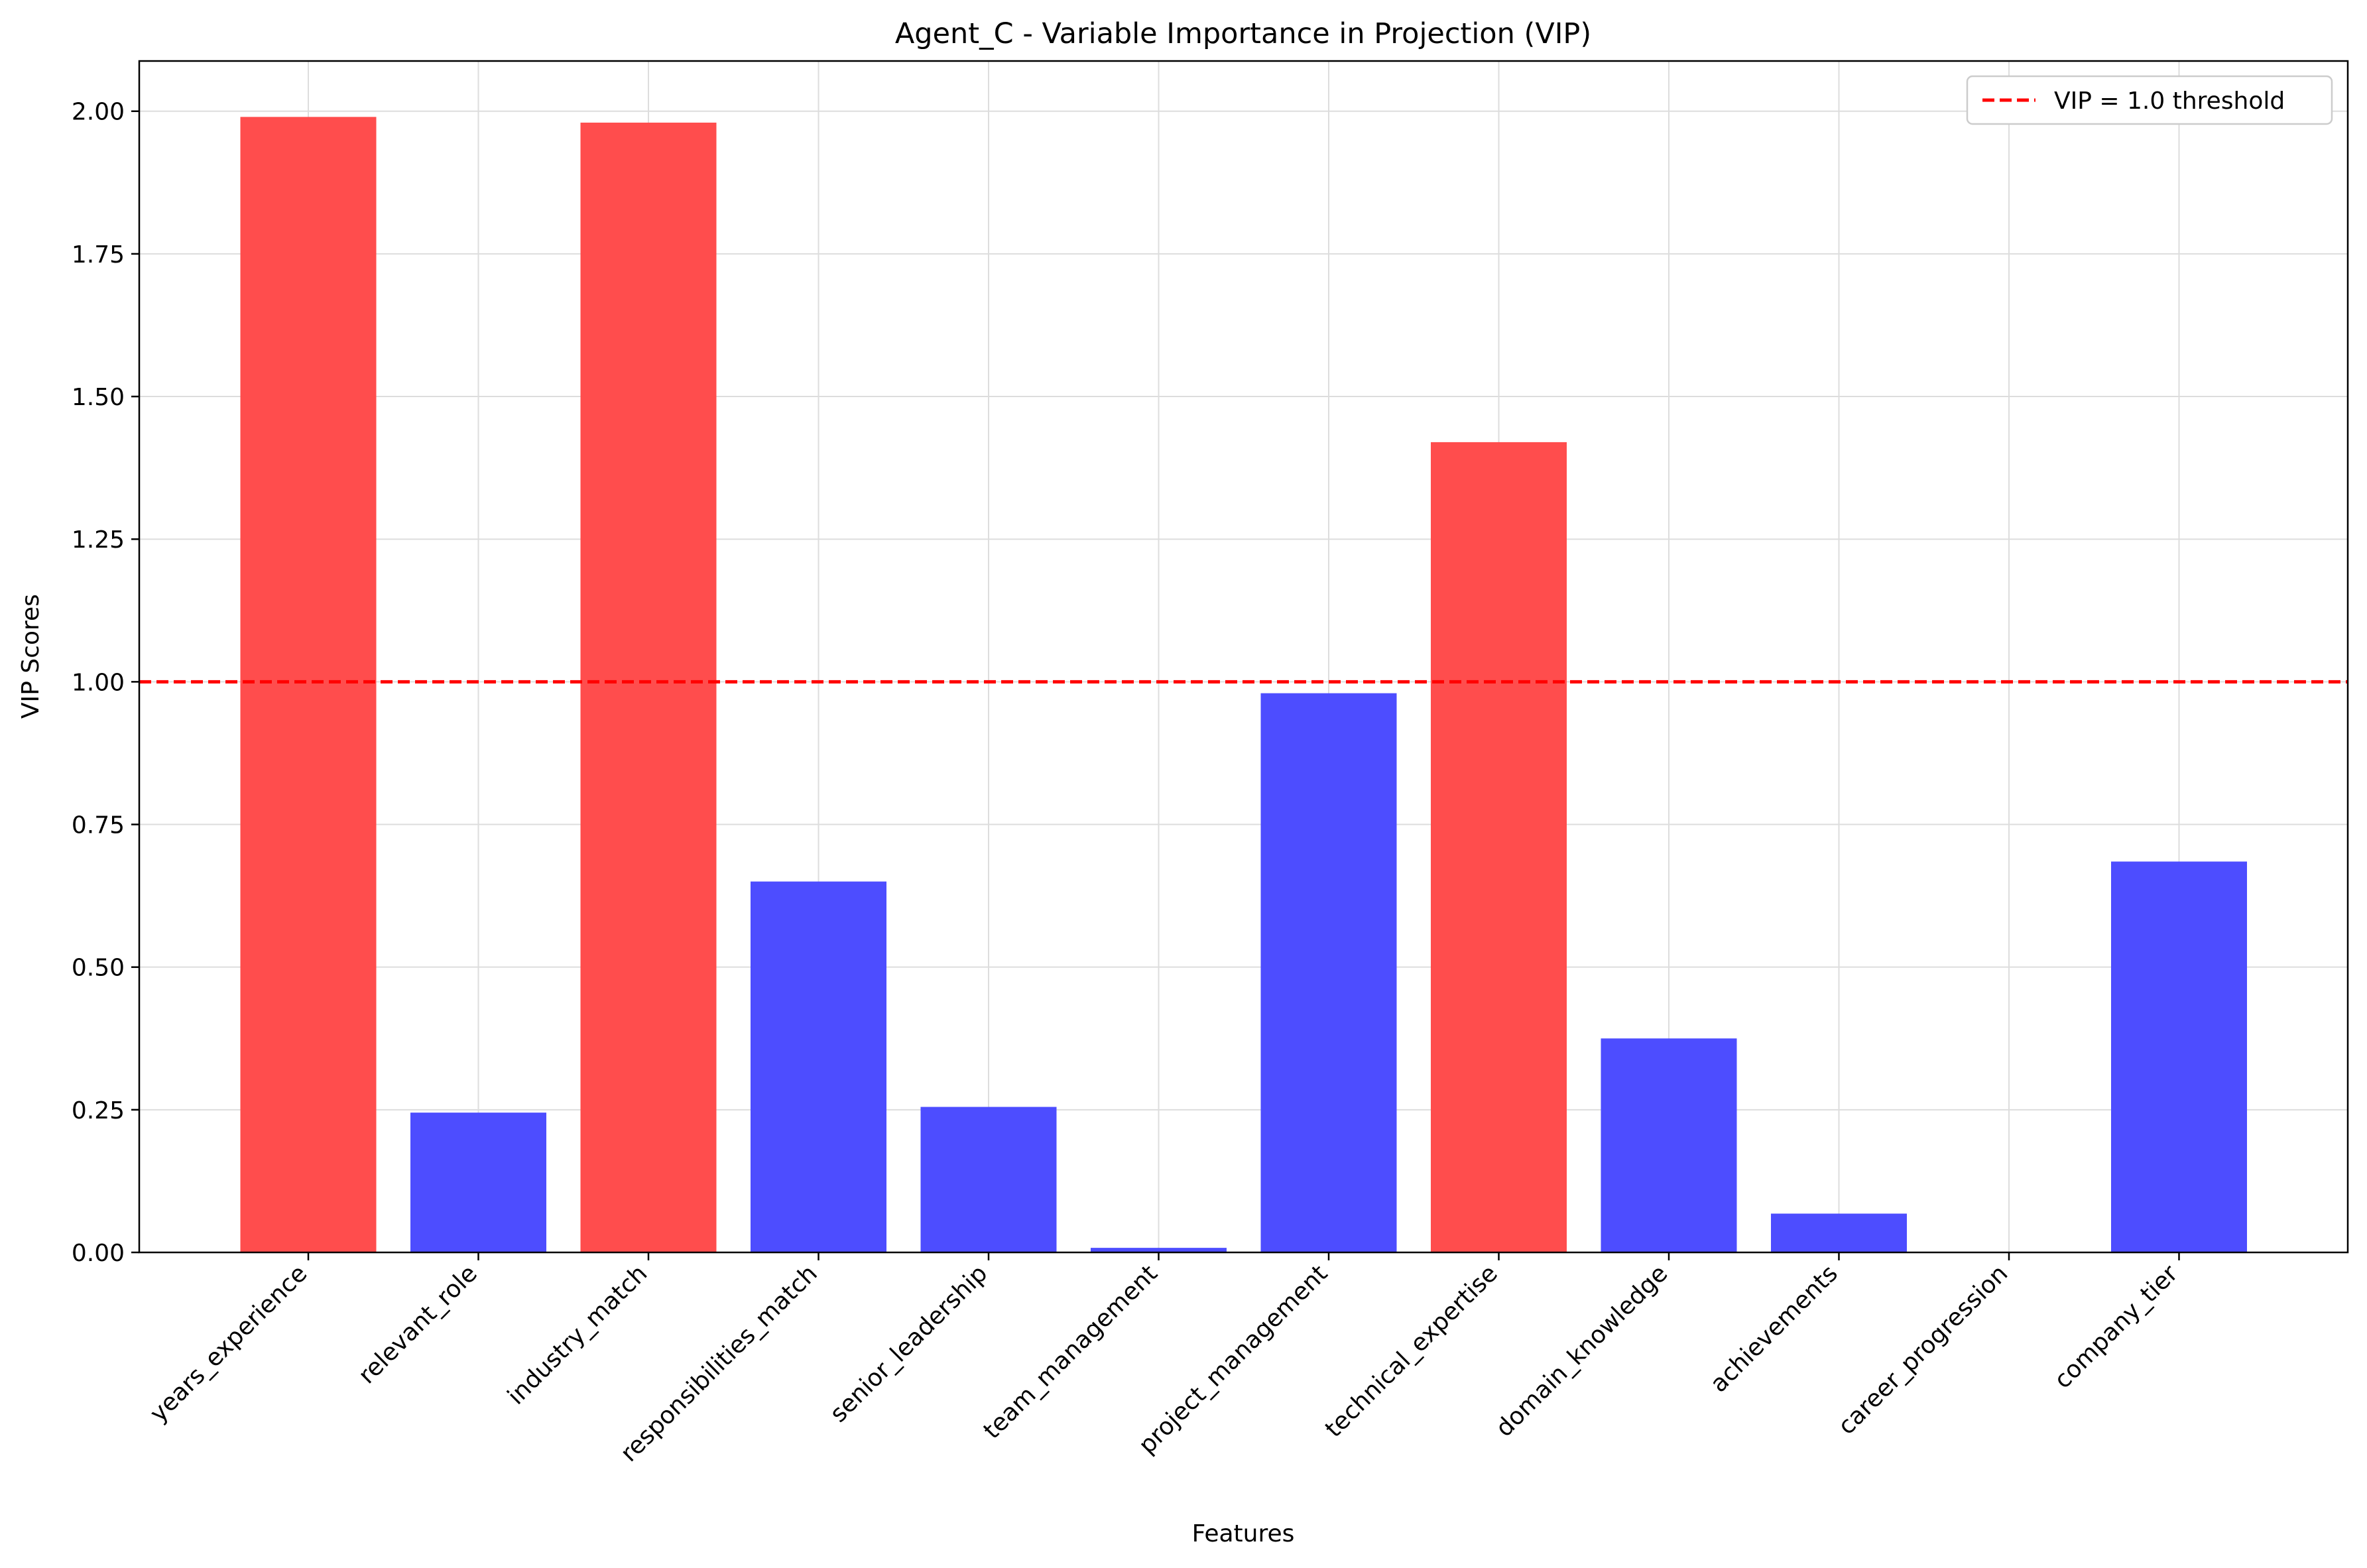 The image size is (2367, 1568). I want to click on y-tick-label: 0.00, so click(98, 1253).